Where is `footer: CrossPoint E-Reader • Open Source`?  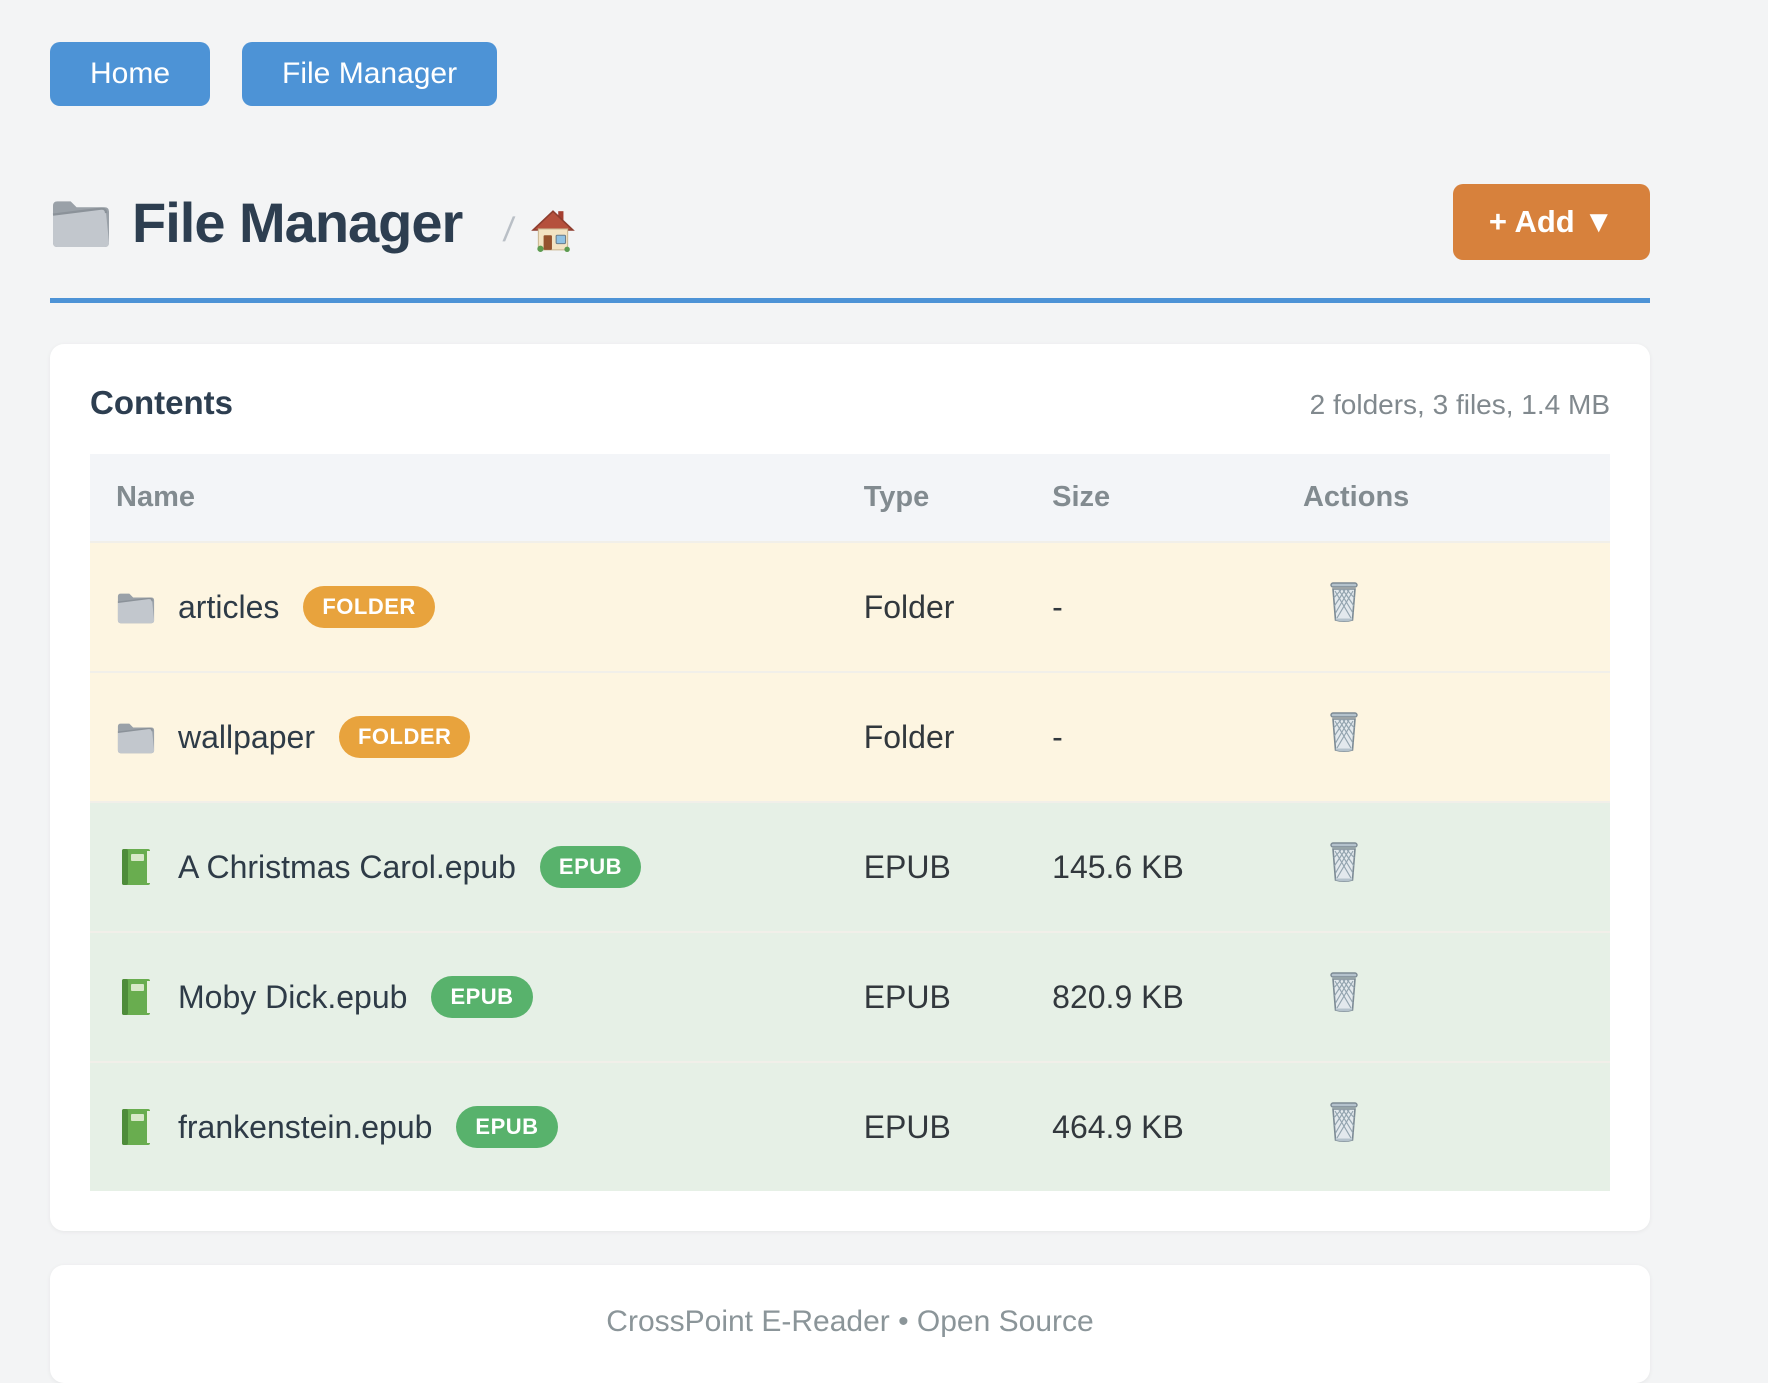 footer: CrossPoint E-Reader • Open Source is located at coordinates (850, 1324).